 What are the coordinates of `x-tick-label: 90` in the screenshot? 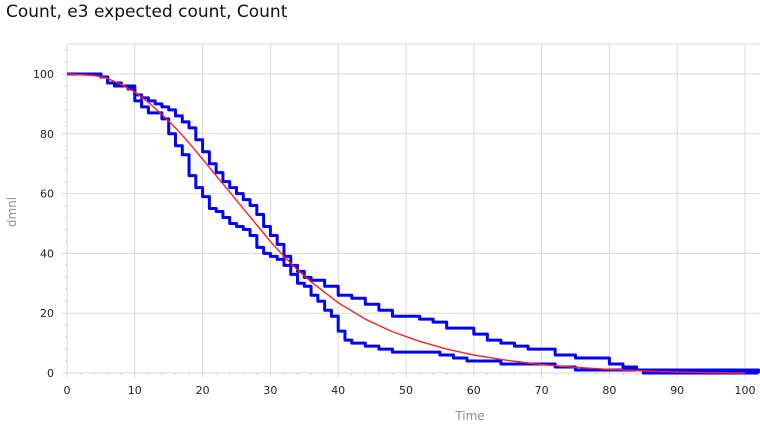 It's located at (677, 390).